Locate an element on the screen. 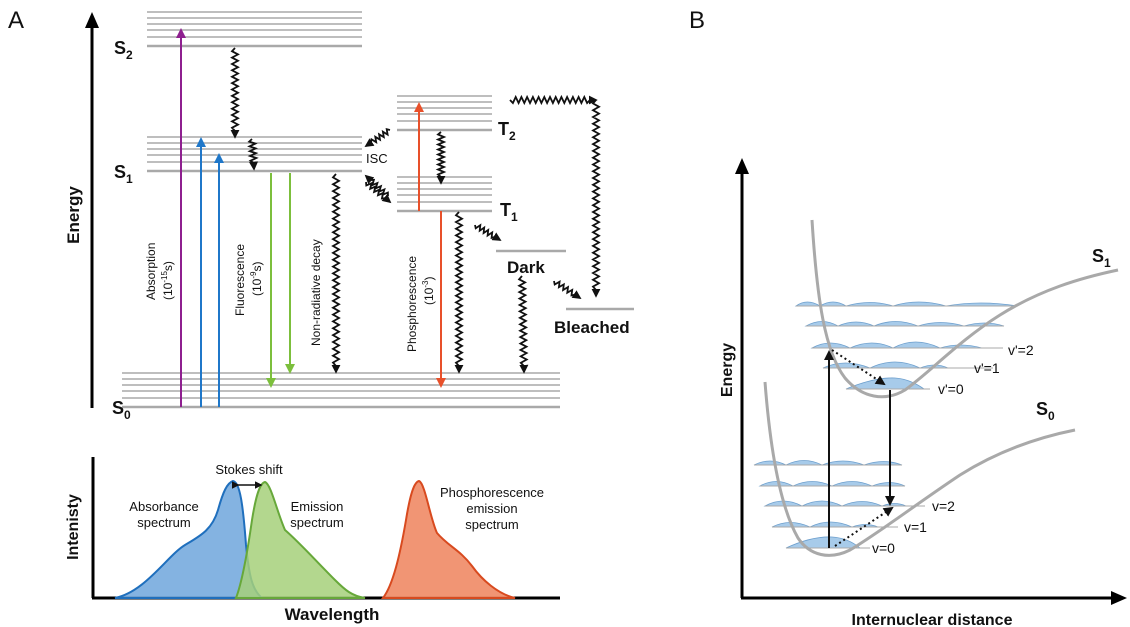  phosphorescence-time: (10-3) is located at coordinates (428, 291).